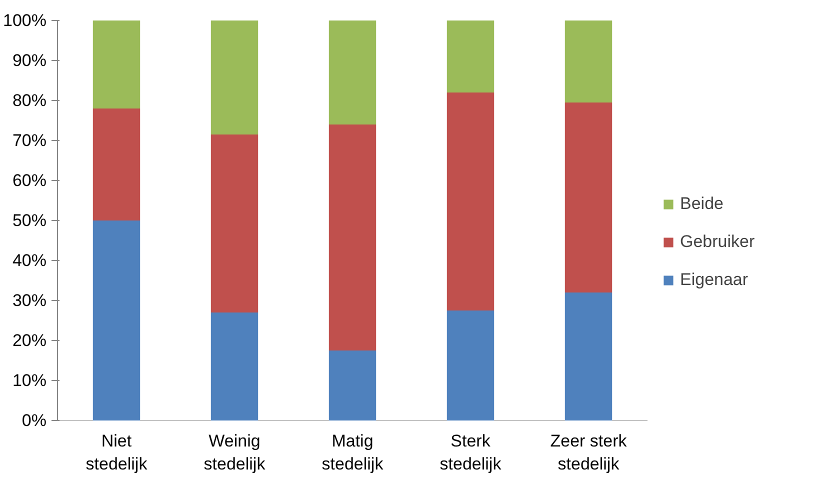 This screenshot has height=491, width=830. What do you see at coordinates (117, 453) in the screenshot?
I see `x-tick-label: Niet stedelijk` at bounding box center [117, 453].